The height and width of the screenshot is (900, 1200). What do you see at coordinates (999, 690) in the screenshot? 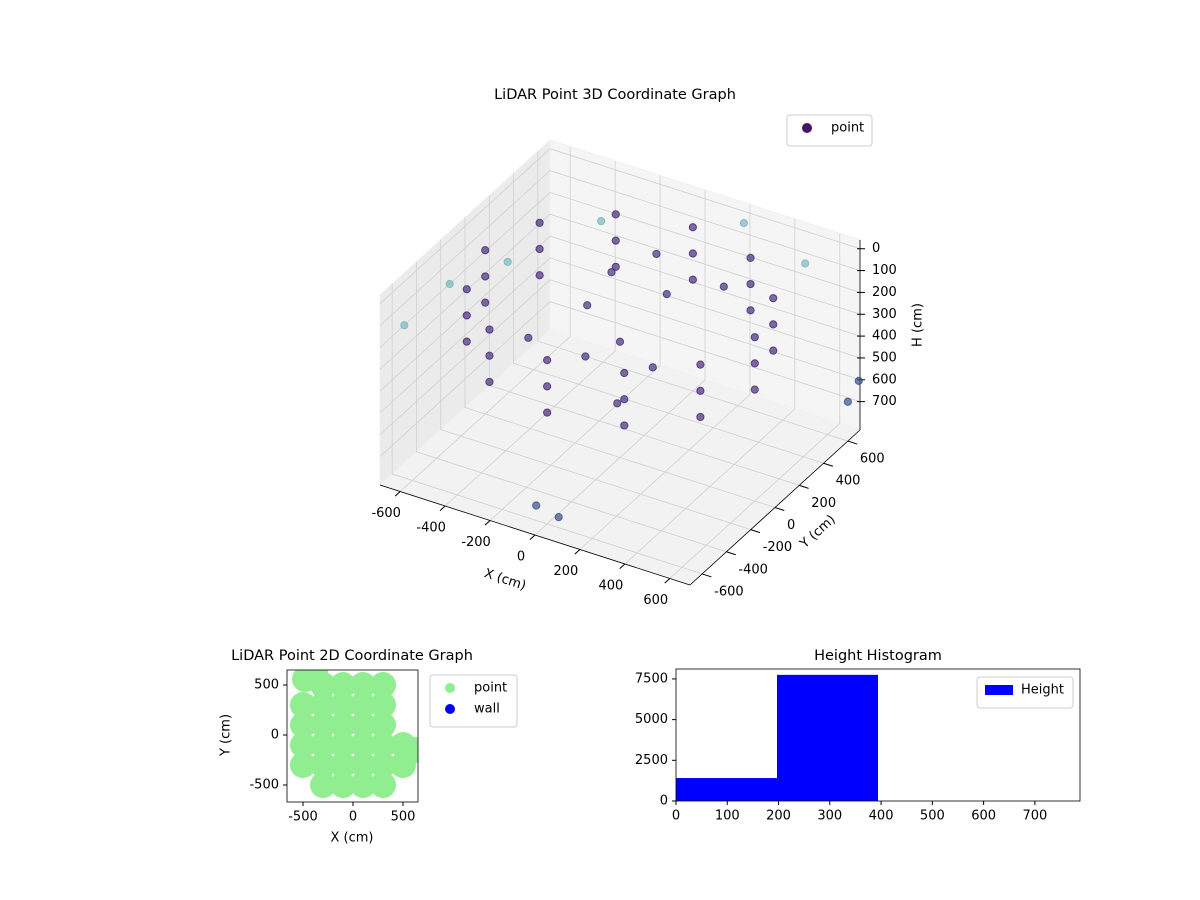
I see `legend-swatch` at bounding box center [999, 690].